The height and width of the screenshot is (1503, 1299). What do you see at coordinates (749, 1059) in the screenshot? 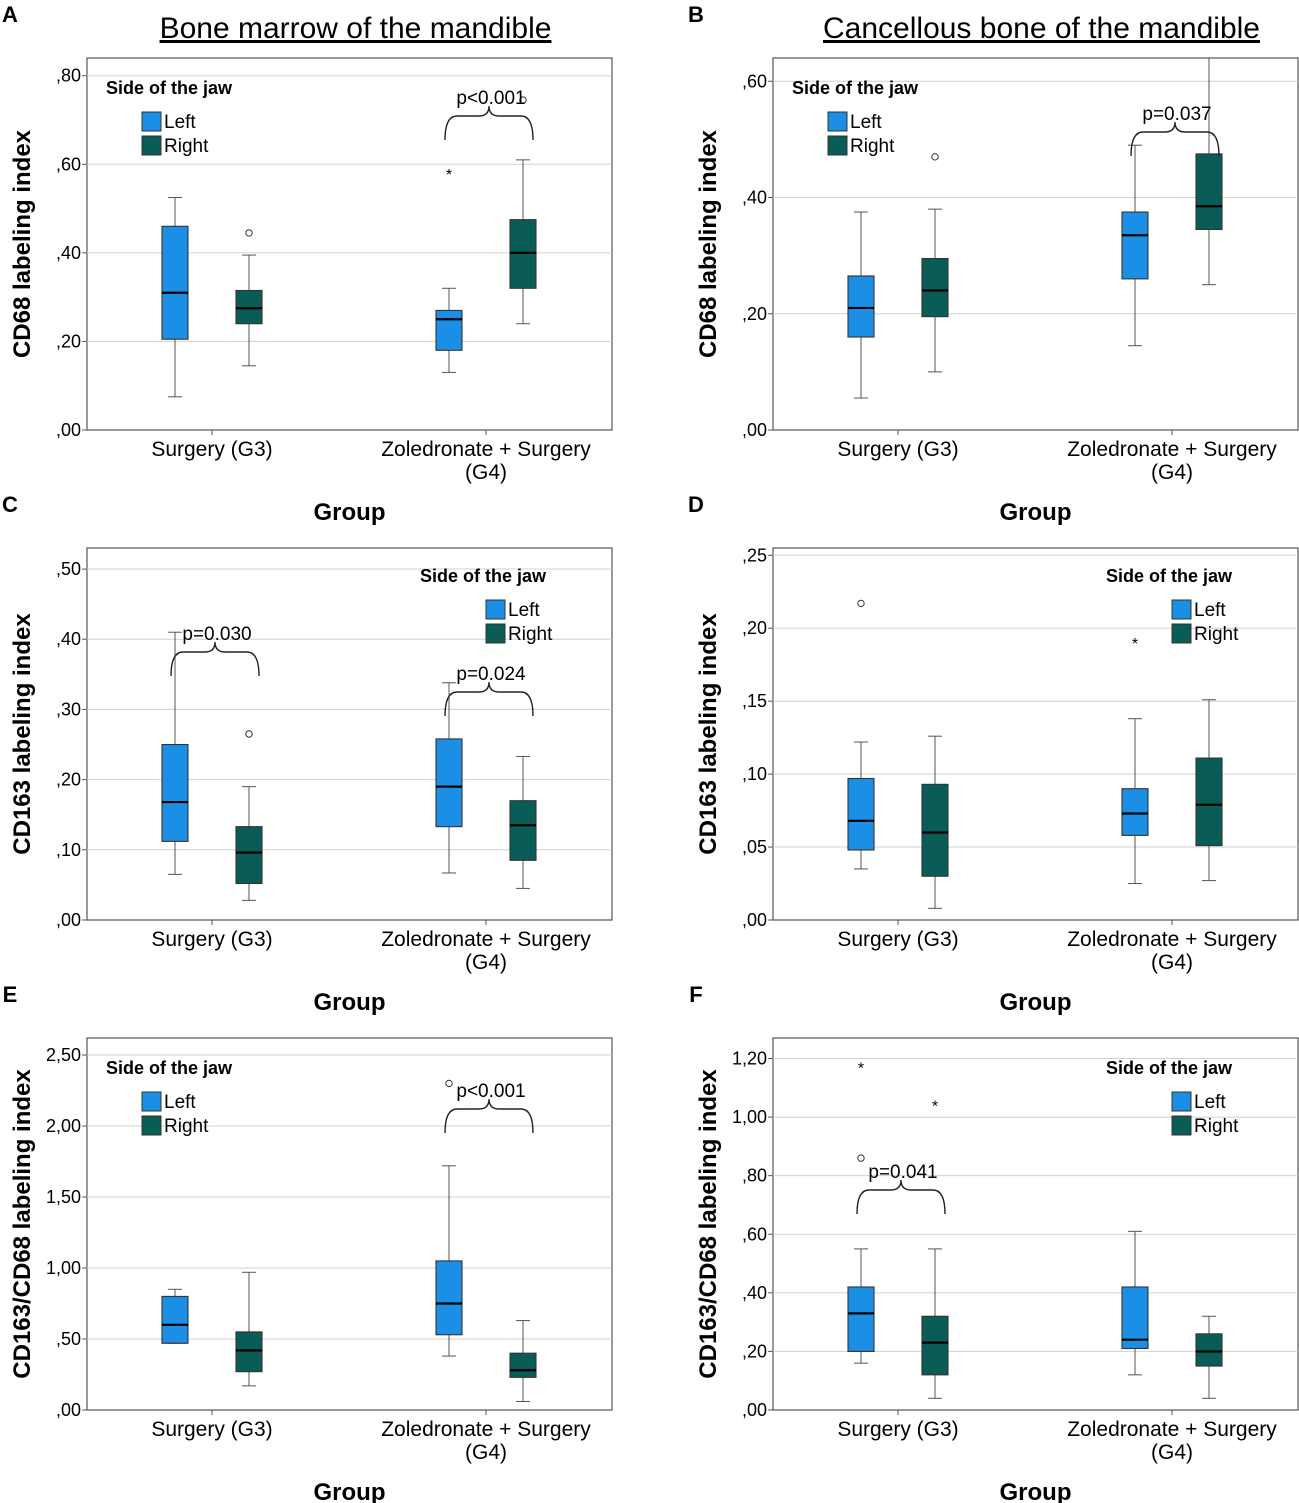
I see `y-tick-label: 1,20` at bounding box center [749, 1059].